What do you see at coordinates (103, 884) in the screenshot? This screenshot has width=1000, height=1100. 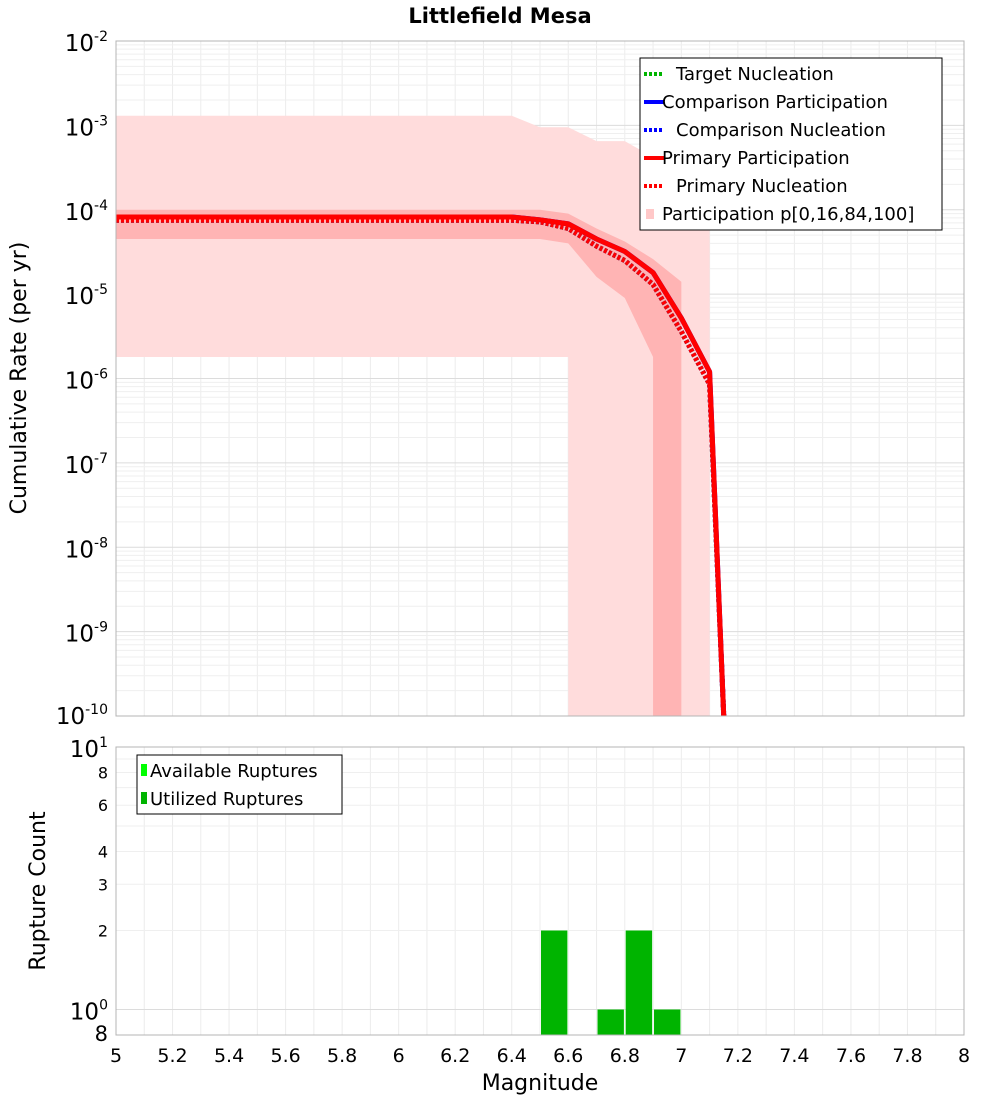 I see `bottom-y-minor-tick-label: 3` at bounding box center [103, 884].